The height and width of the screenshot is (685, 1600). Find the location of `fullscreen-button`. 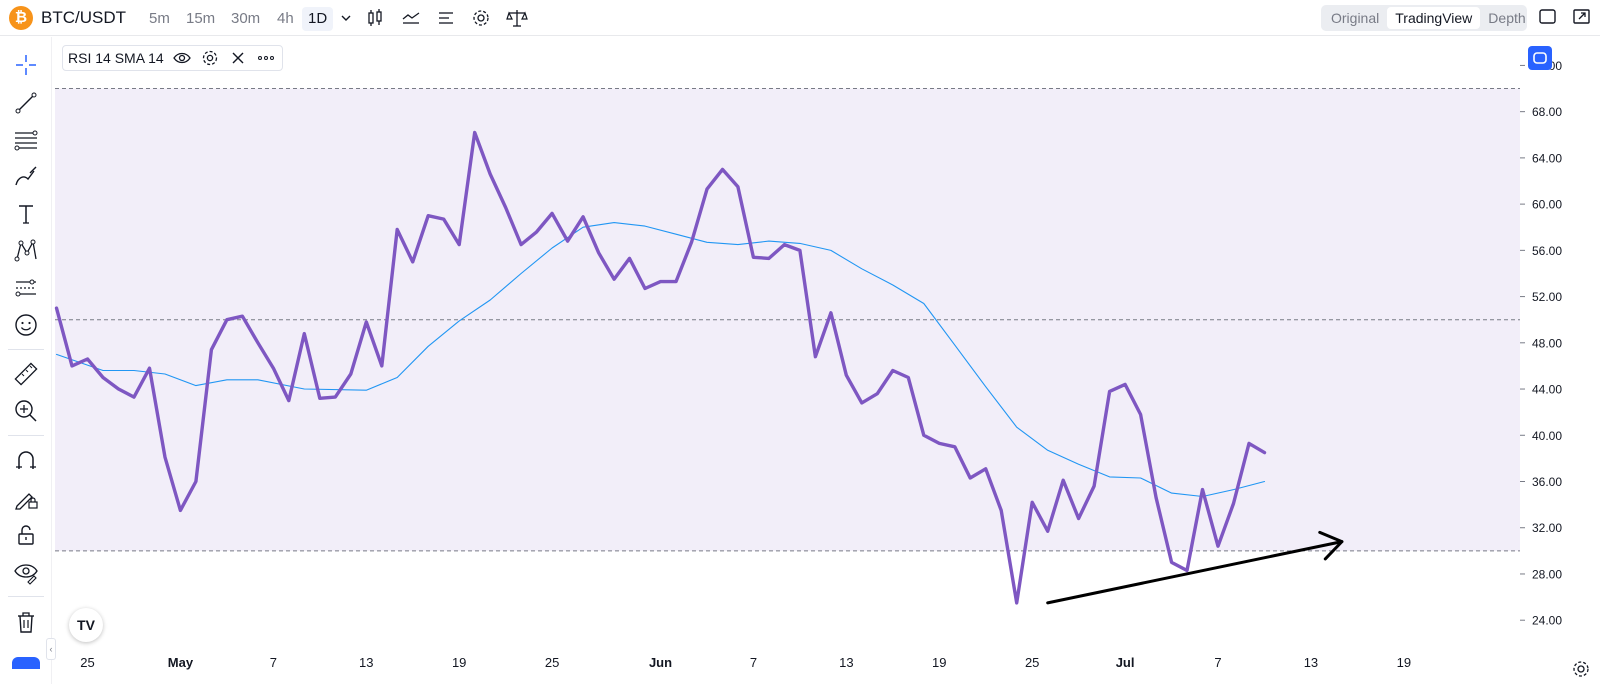

fullscreen-button is located at coordinates (1540, 58).